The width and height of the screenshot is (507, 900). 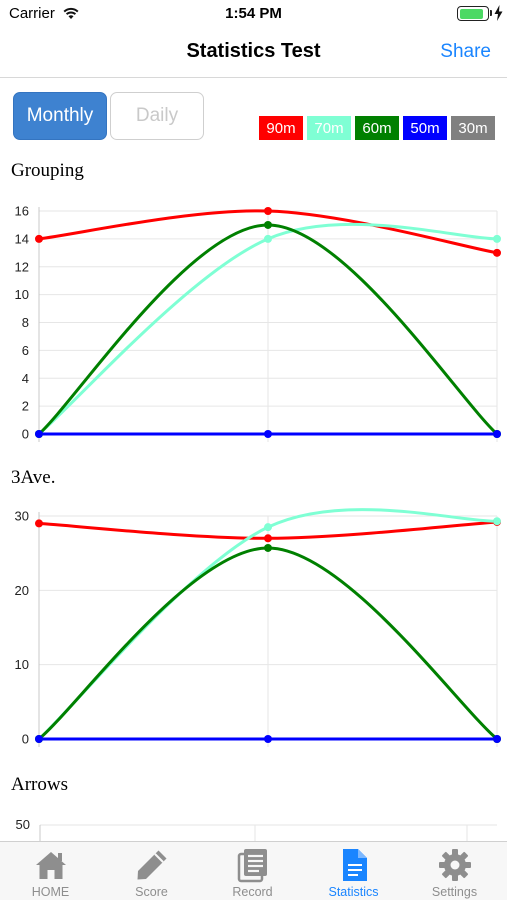 I want to click on y-tick-label: 14, so click(x=22, y=238).